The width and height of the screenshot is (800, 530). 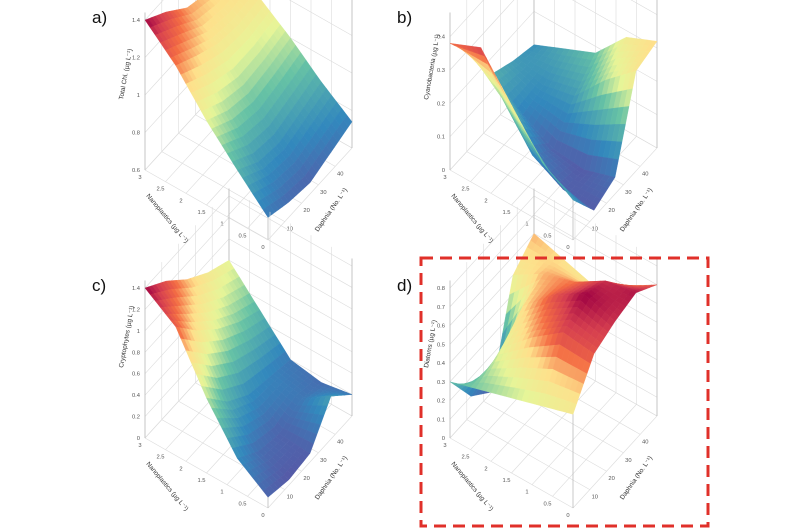 I want to click on z-tick-label: 1, so click(x=138, y=332).